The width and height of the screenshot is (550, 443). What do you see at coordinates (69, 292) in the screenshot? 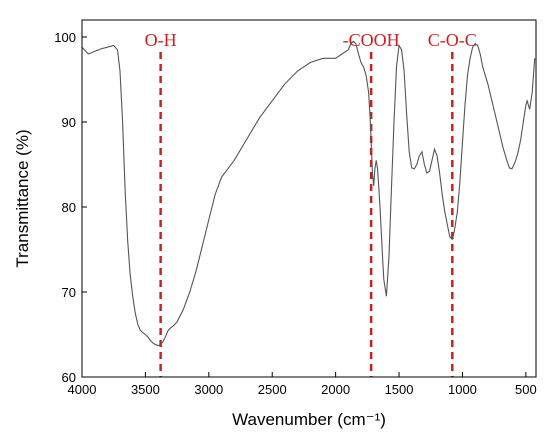
I see `y-tick-label: 70` at bounding box center [69, 292].